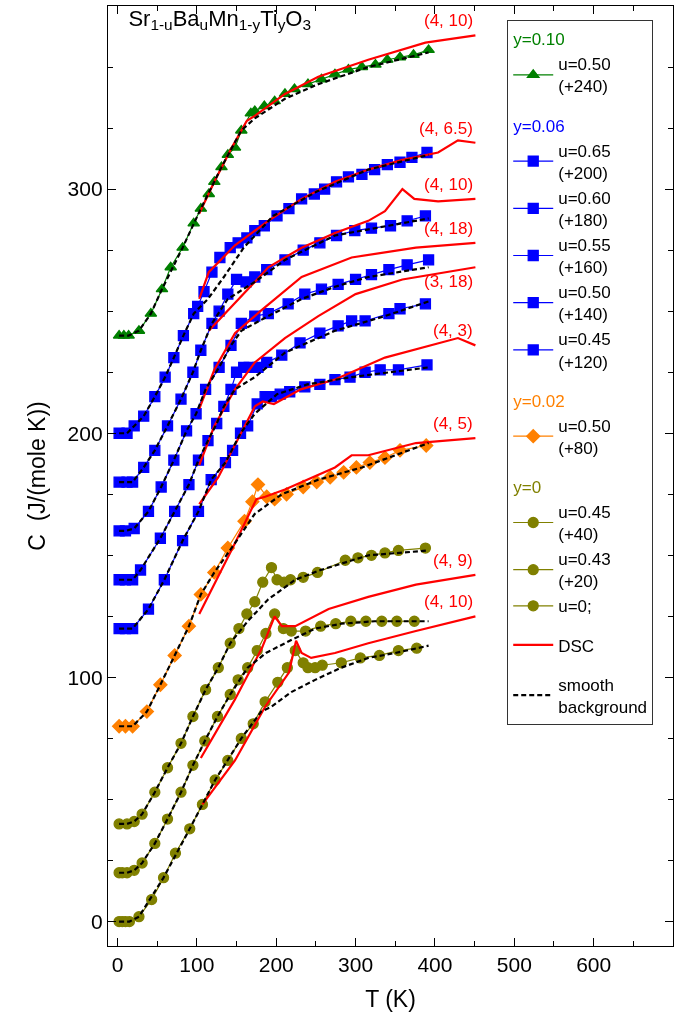 This screenshot has width=676, height=1030. Describe the element at coordinates (356, 965) in the screenshot. I see `x-tick-label: 300` at that location.